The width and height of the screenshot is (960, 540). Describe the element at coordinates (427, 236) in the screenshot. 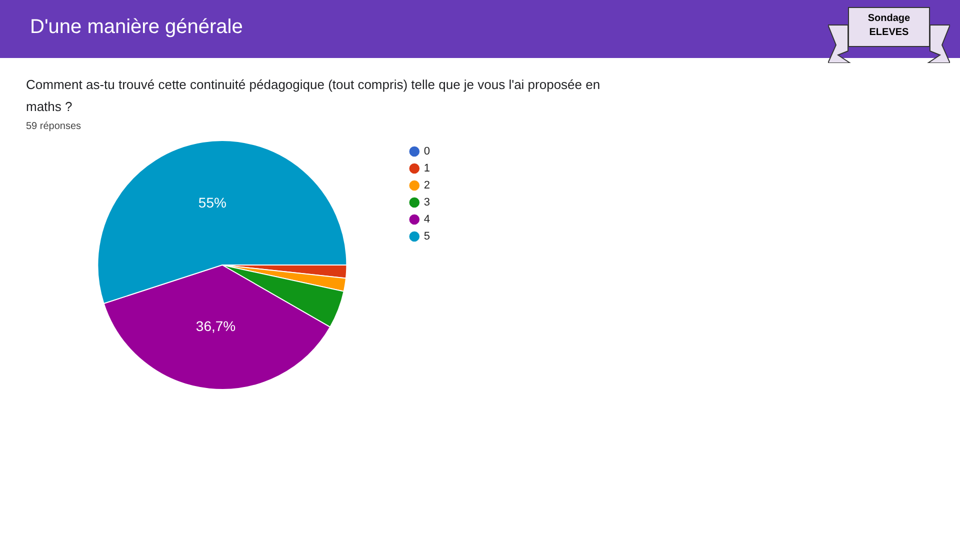

I see `legend-label: 5` at that location.